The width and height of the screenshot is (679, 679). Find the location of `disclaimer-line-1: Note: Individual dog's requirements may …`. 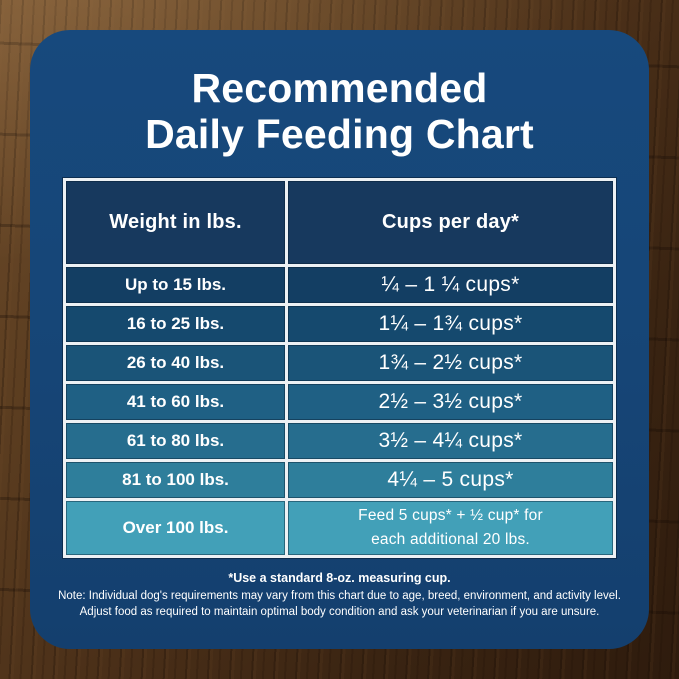

disclaimer-line-1: Note: Individual dog's requirements may … is located at coordinates (339, 595).